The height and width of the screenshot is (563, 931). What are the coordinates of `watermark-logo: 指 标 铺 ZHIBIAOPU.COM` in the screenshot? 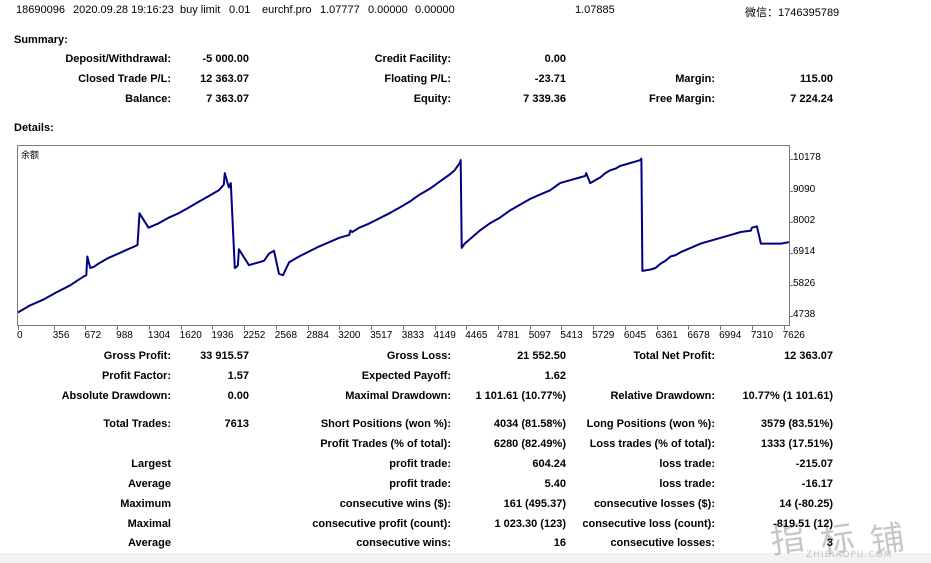 It's located at (848, 537).